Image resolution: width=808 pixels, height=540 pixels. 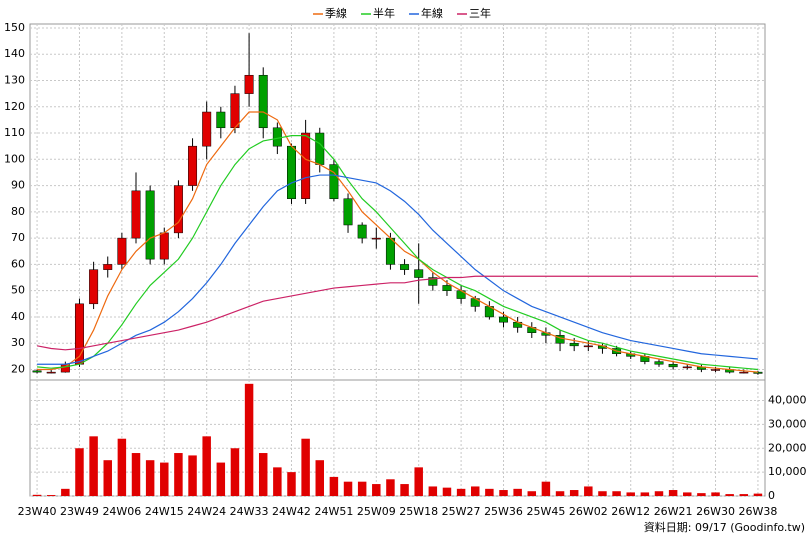 What do you see at coordinates (771, 495) in the screenshot?
I see `y2-tick-label: 0` at bounding box center [771, 495].